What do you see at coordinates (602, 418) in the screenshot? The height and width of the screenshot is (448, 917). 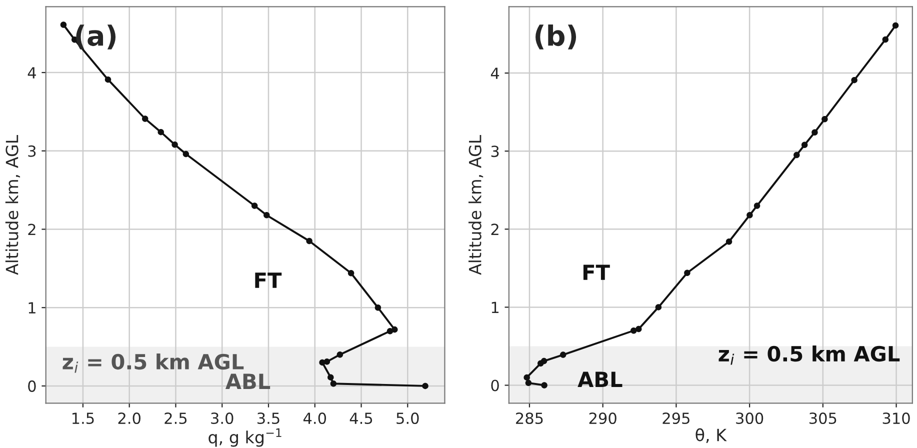 I see `x-tick-label: 290` at bounding box center [602, 418].